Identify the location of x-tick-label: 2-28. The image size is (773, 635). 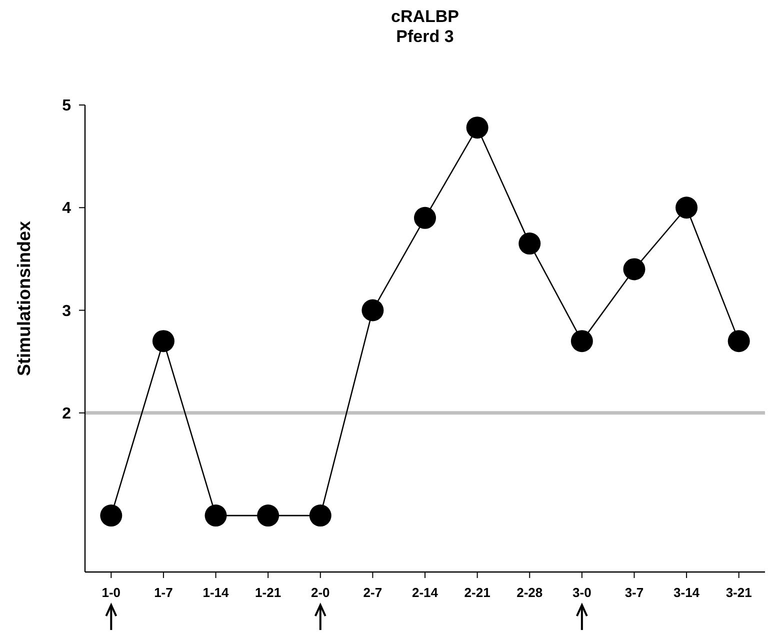
(529, 592).